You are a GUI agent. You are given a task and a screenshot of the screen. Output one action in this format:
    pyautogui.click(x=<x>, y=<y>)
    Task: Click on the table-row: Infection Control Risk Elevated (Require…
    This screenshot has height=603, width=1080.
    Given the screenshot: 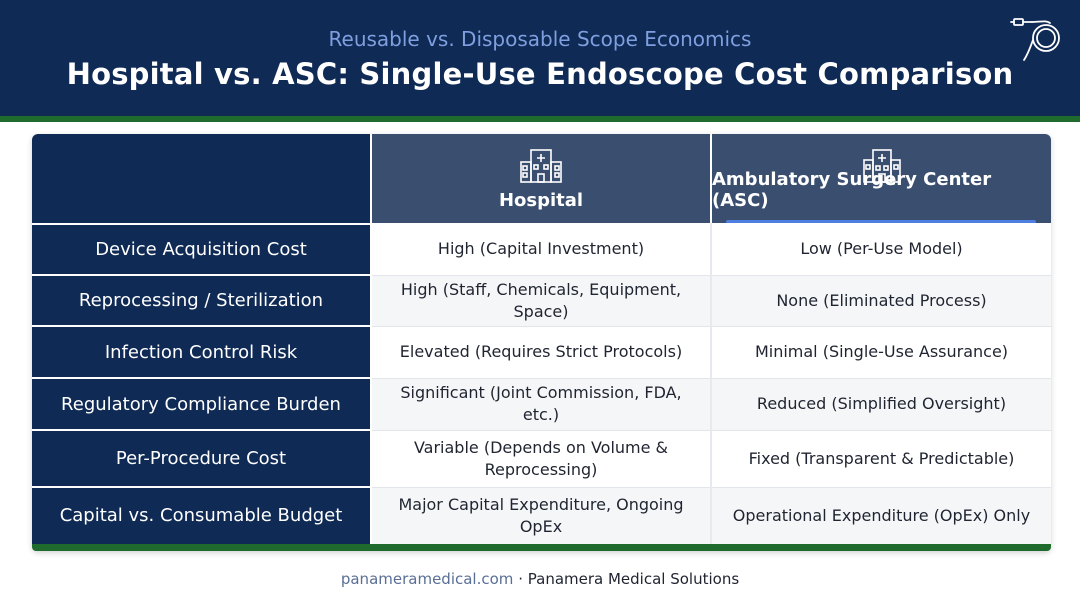 What is the action you would take?
    pyautogui.click(x=541, y=352)
    